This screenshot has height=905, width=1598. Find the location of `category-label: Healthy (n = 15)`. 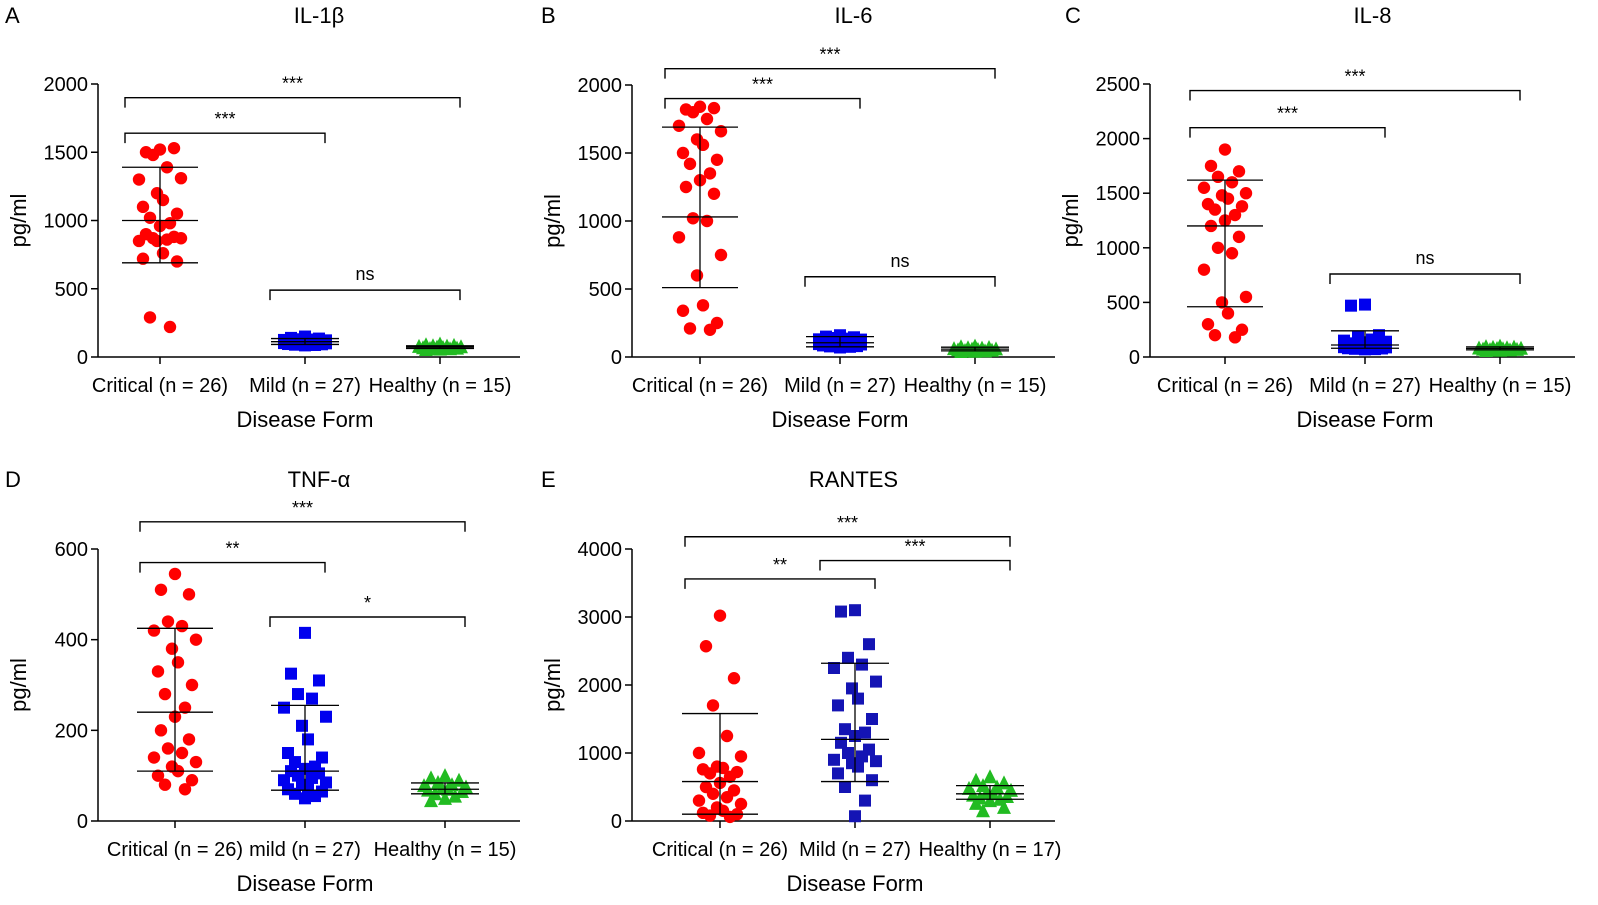

category-label: Healthy (n = 15) is located at coordinates (975, 386).